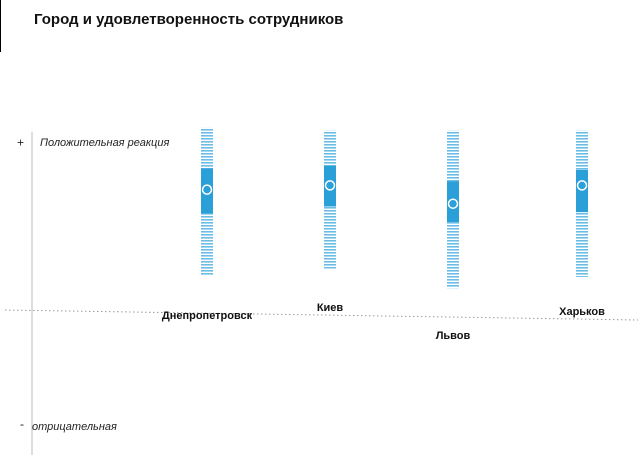  What do you see at coordinates (330, 308) in the screenshot?
I see `x-tick-label: Киев` at bounding box center [330, 308].